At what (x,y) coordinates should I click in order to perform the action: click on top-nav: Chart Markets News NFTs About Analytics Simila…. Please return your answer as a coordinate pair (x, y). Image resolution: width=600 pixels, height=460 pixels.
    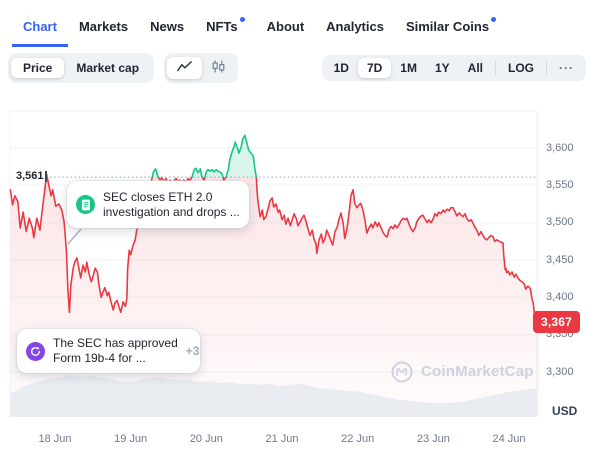
    Looking at the image, I should click on (300, 23).